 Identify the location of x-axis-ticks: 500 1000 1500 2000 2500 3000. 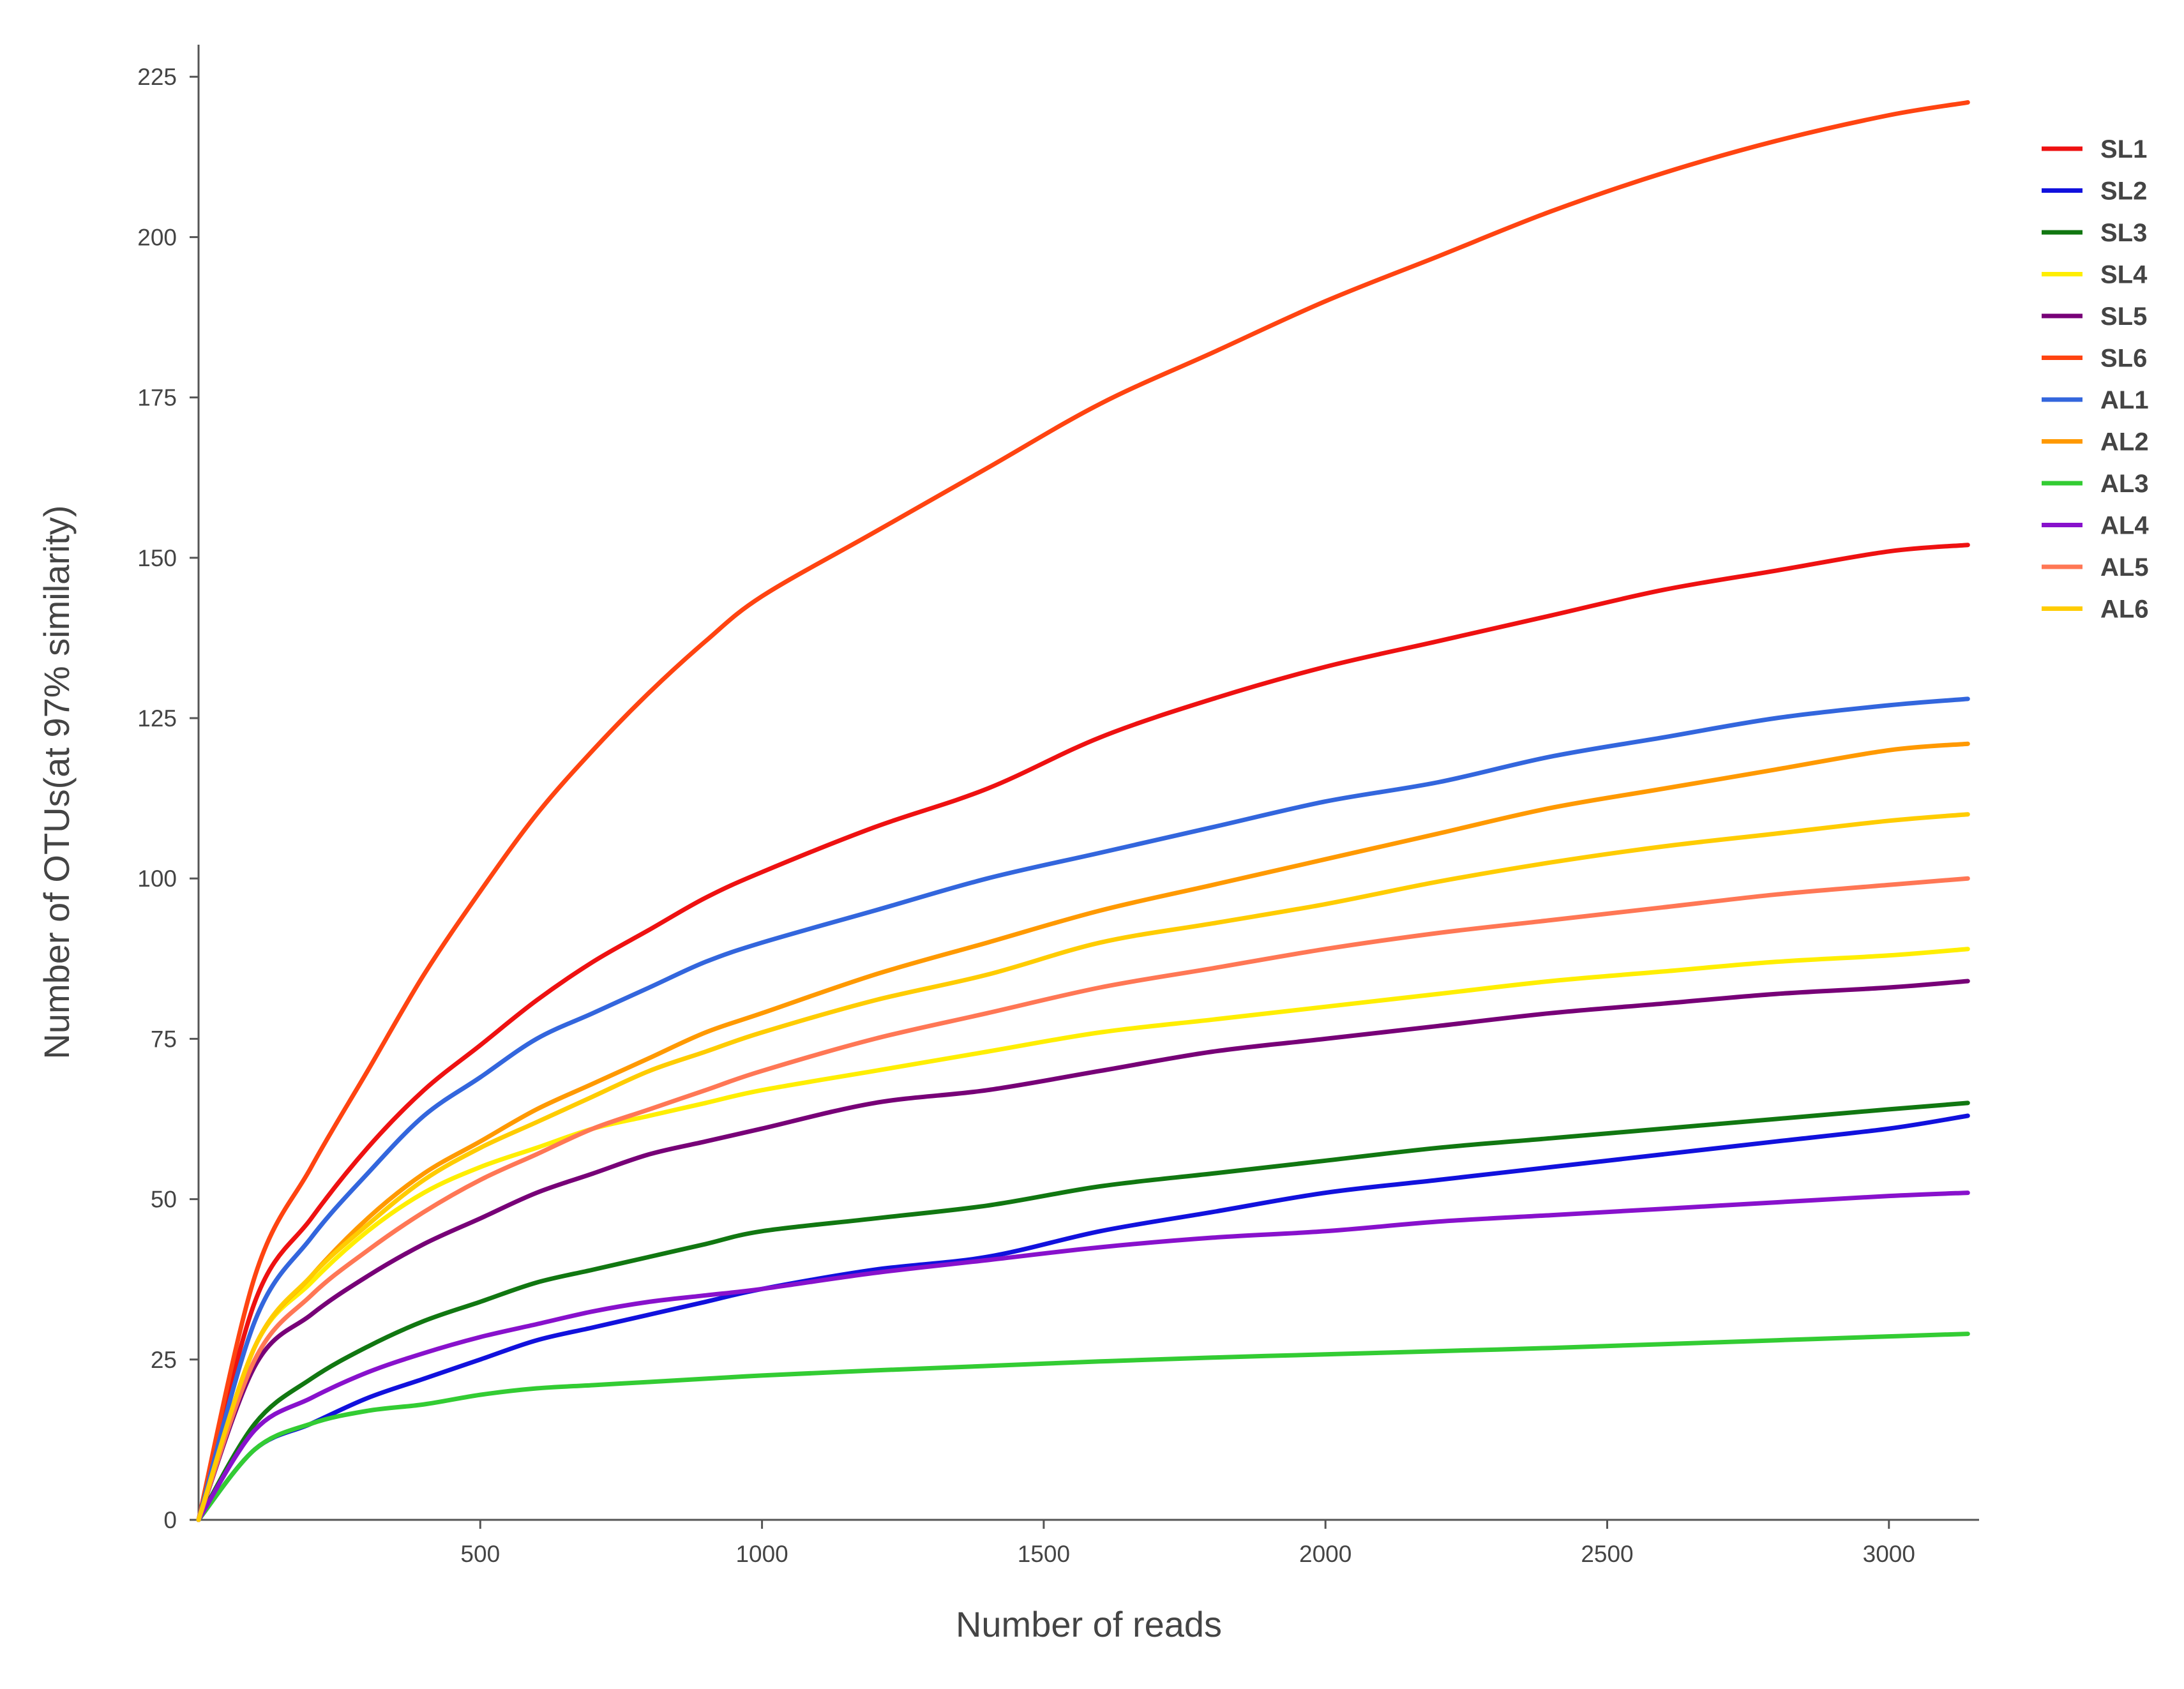
(1188, 1543).